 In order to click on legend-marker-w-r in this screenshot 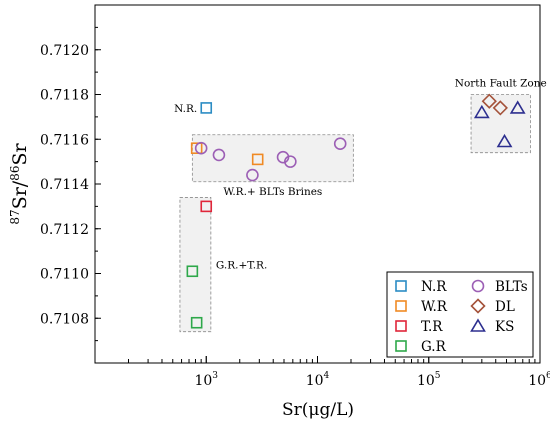, I will do `click(401, 306)`.